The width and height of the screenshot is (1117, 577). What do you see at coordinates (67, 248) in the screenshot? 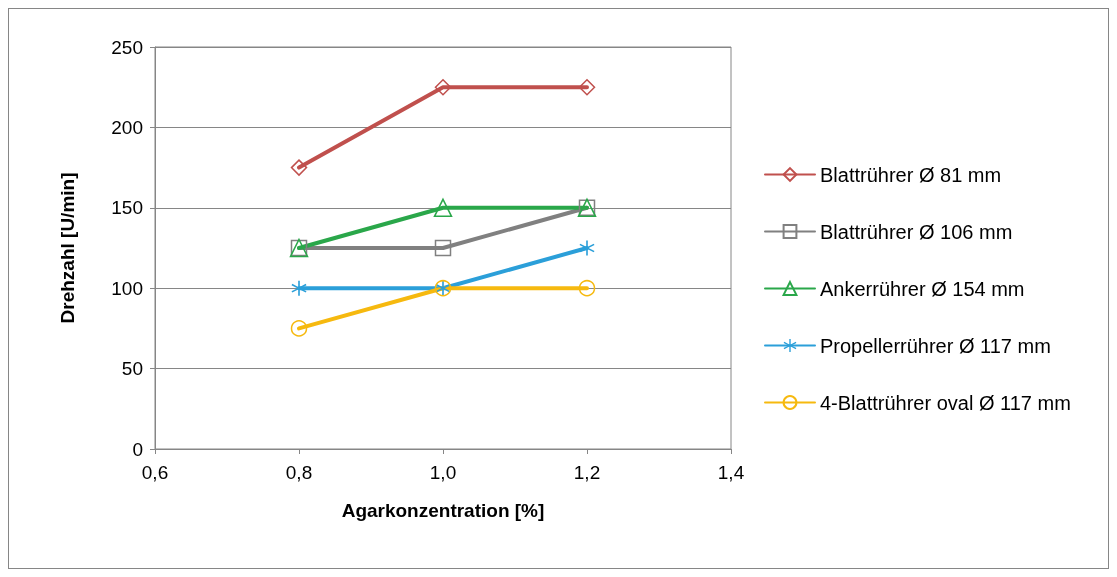
I see `y-axis-title: Drehzahl [U/min]` at bounding box center [67, 248].